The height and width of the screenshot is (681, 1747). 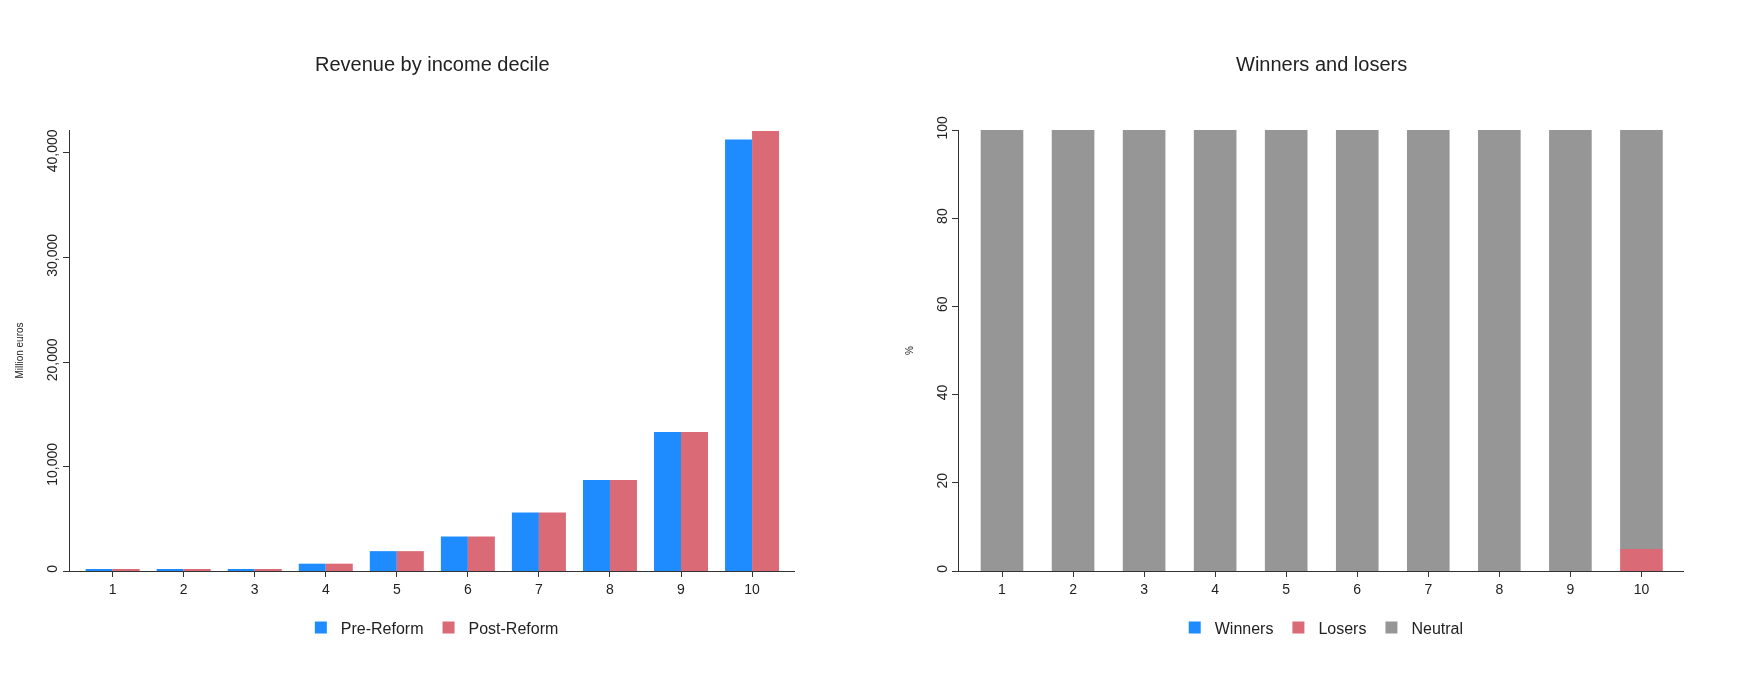 I want to click on legend-label: Post-Reform, so click(x=513, y=628).